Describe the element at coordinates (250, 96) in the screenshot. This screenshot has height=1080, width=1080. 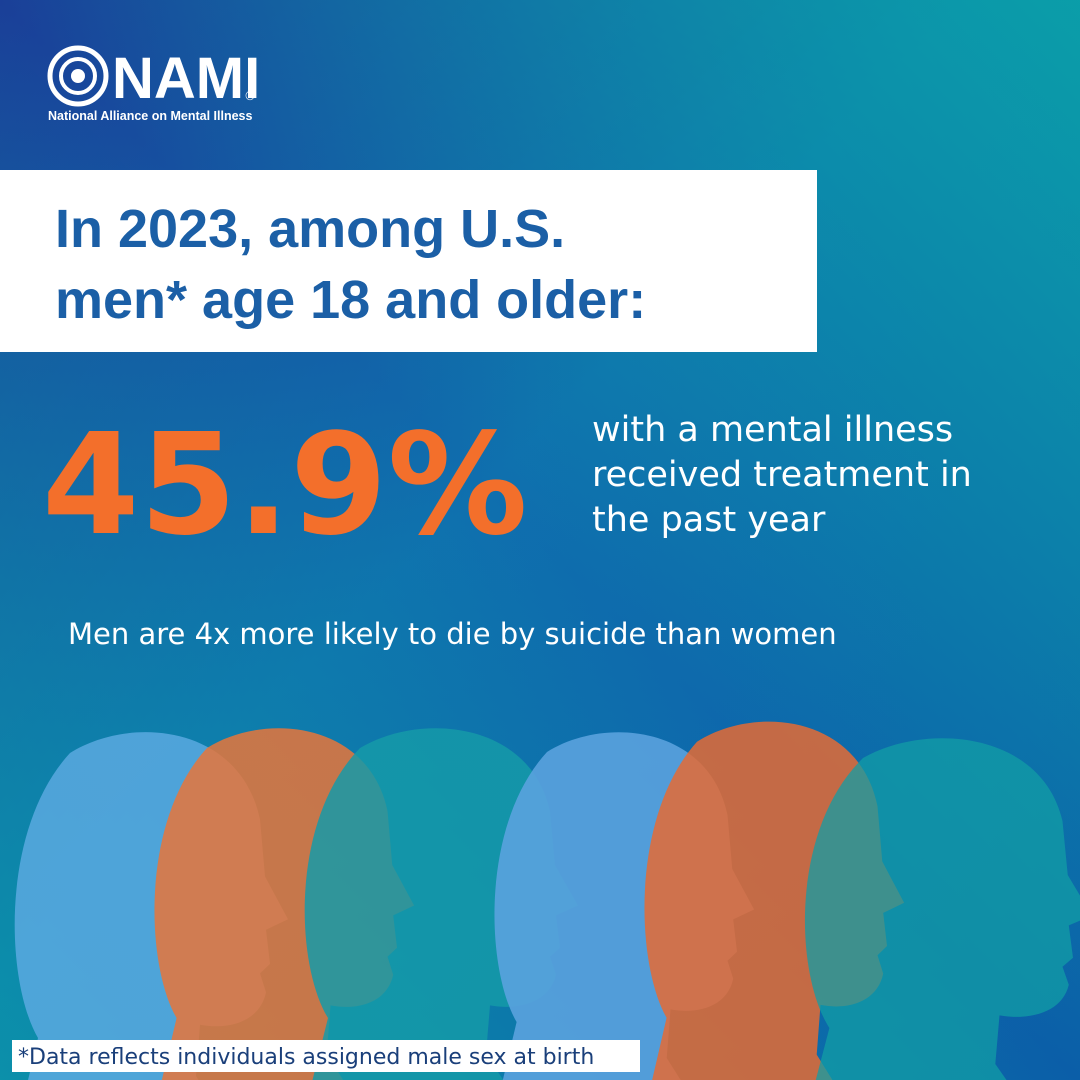
I see `logo-mark: ®` at that location.